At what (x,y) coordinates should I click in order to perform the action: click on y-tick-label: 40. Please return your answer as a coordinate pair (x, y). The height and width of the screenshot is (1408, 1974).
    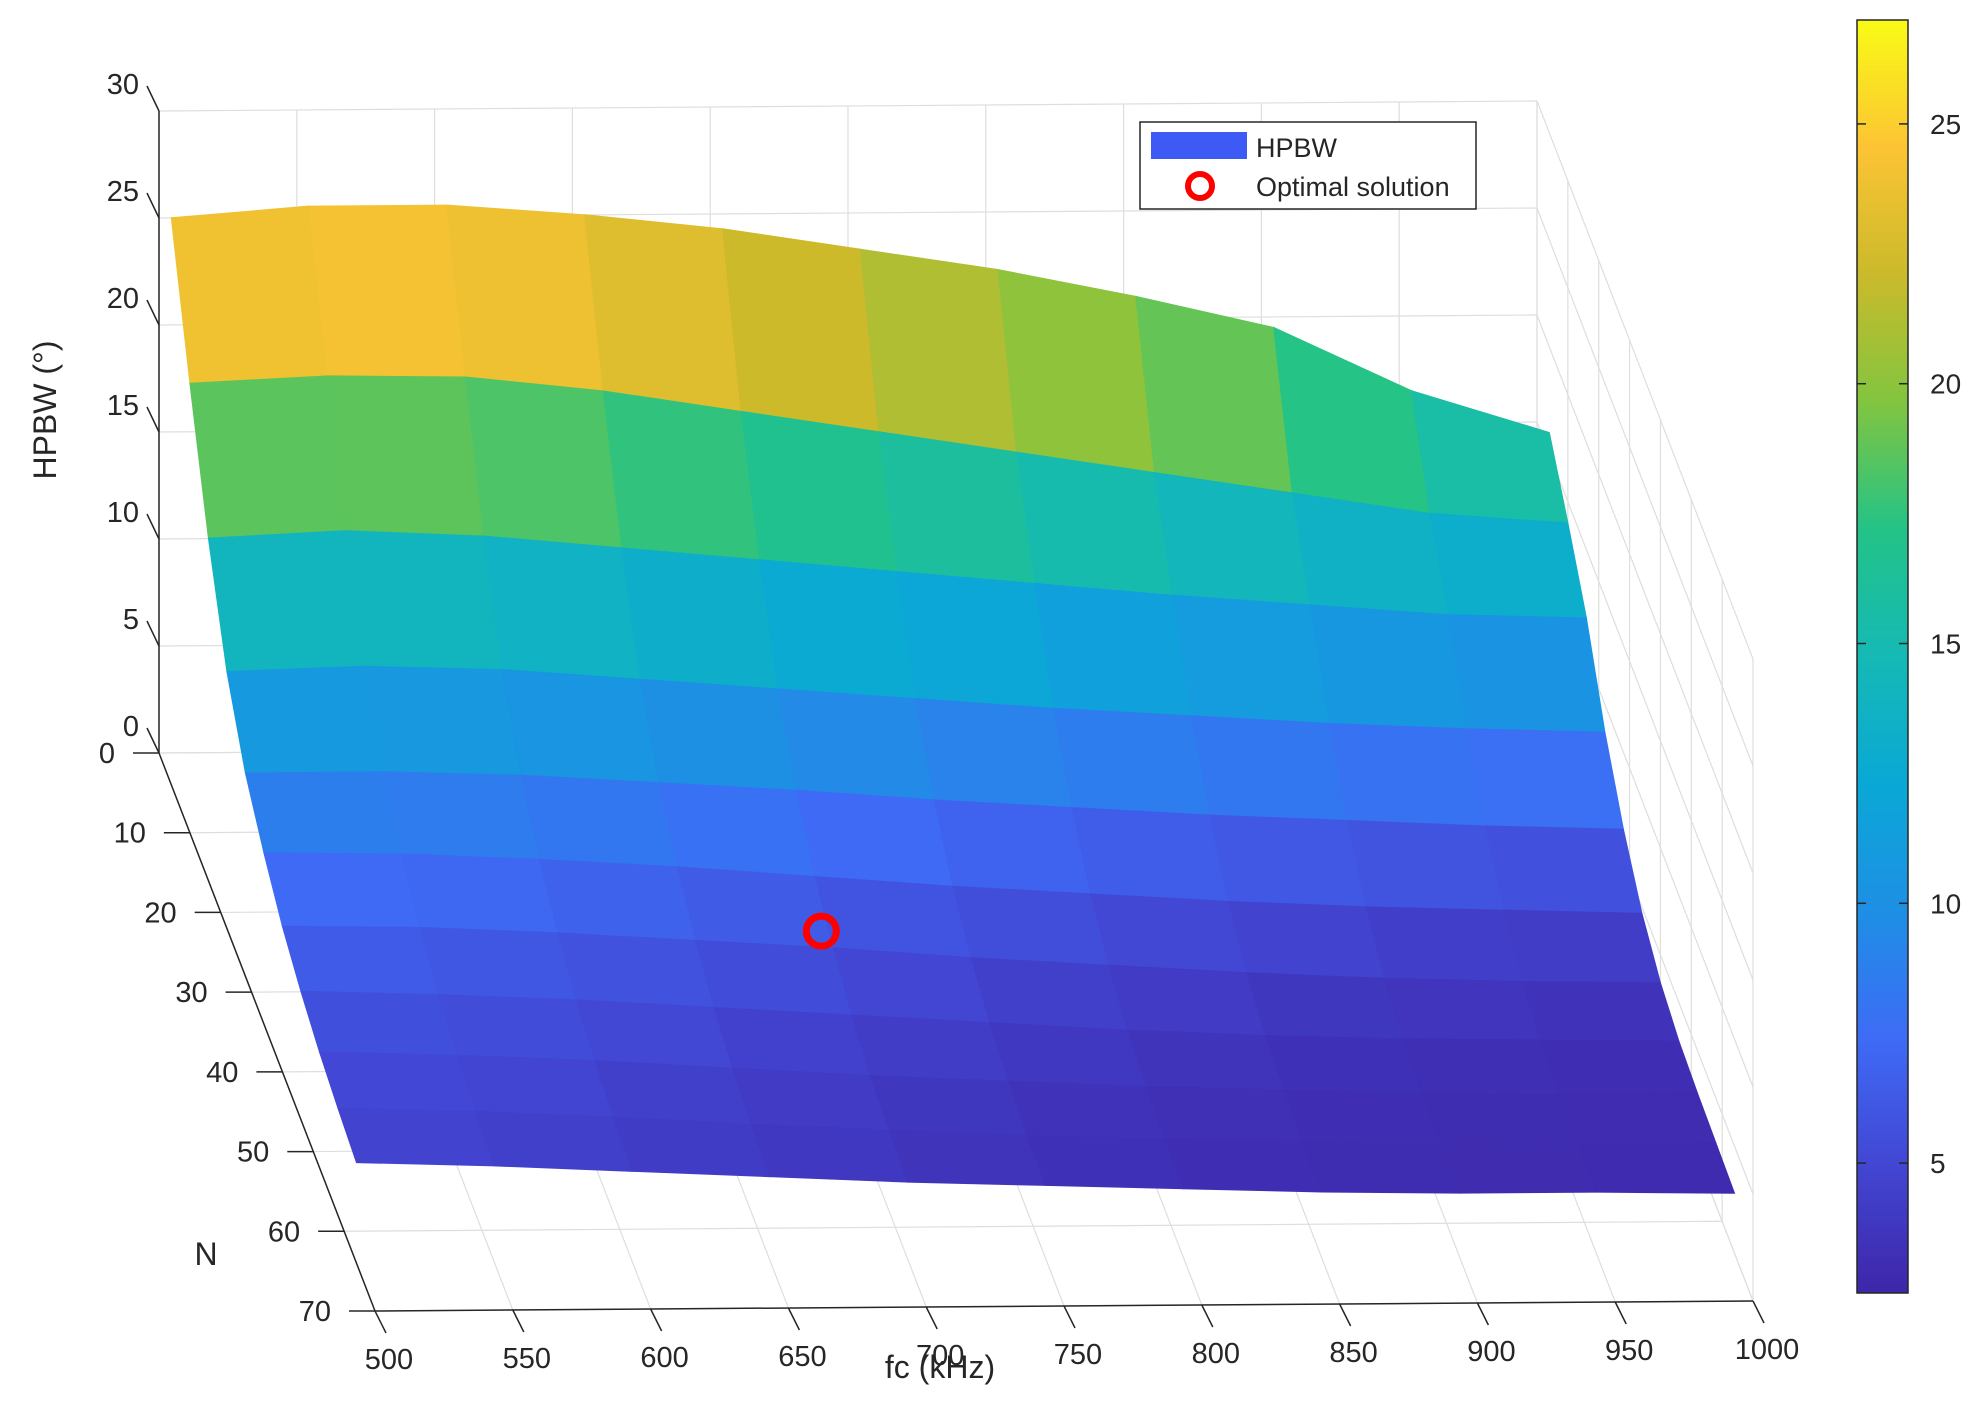
    Looking at the image, I should click on (222, 1073).